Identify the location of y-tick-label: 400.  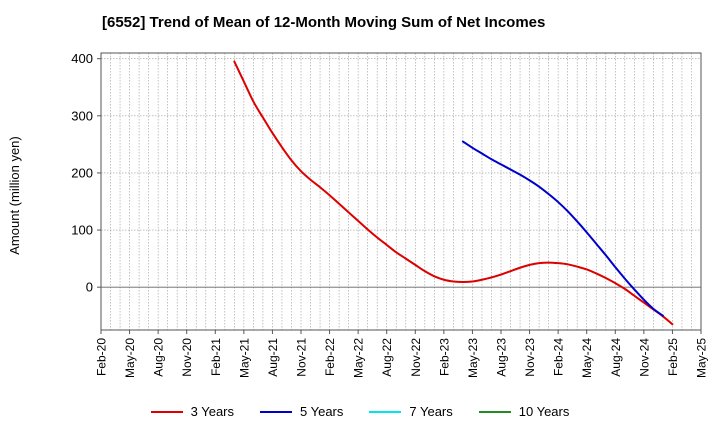
(82, 58).